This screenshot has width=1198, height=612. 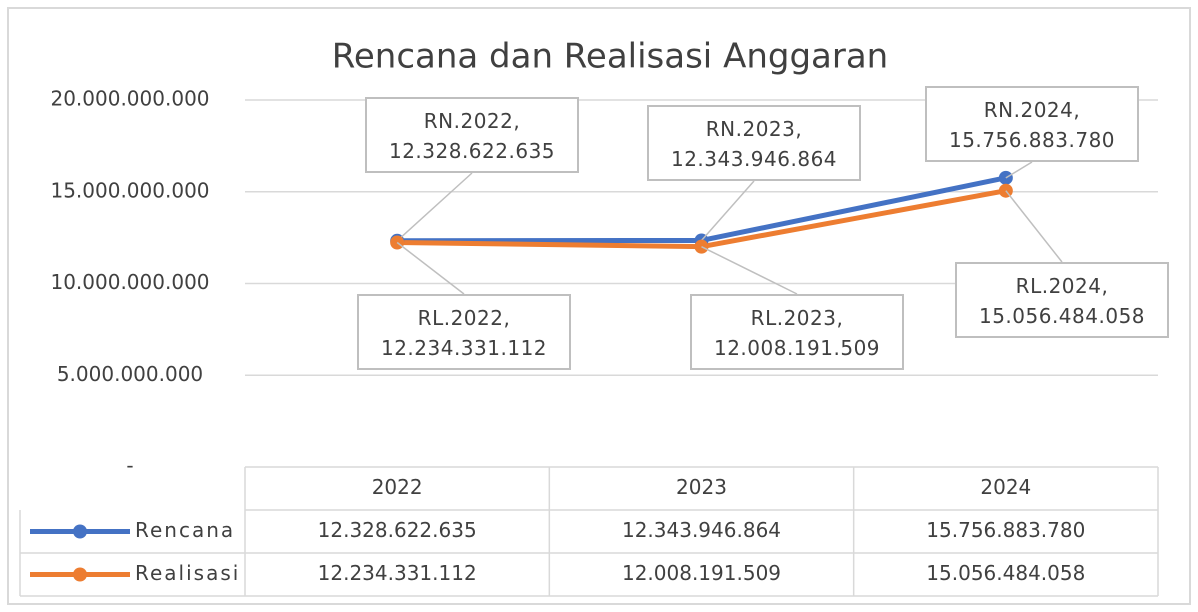 What do you see at coordinates (1062, 300) in the screenshot?
I see `data-label: RL.2024, 15.056.484.058` at bounding box center [1062, 300].